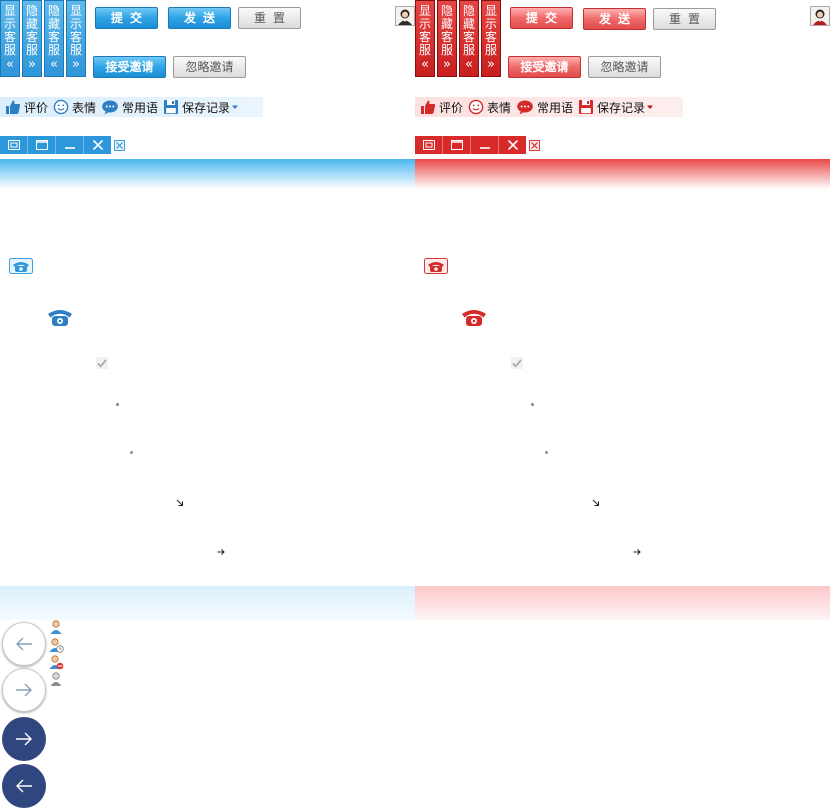 The height and width of the screenshot is (812, 830). I want to click on rate-label: 评价, so click(36, 107).